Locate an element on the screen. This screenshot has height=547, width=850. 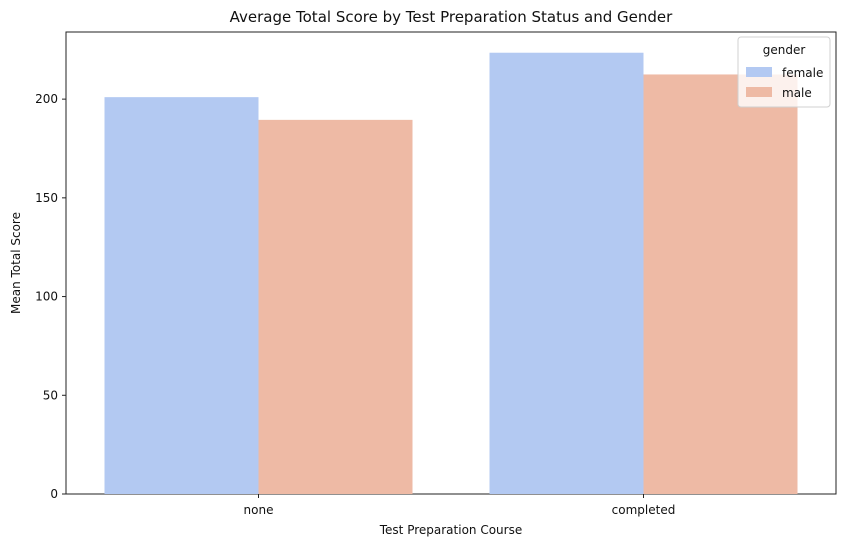
y-tick-label: 150 is located at coordinates (46, 198).